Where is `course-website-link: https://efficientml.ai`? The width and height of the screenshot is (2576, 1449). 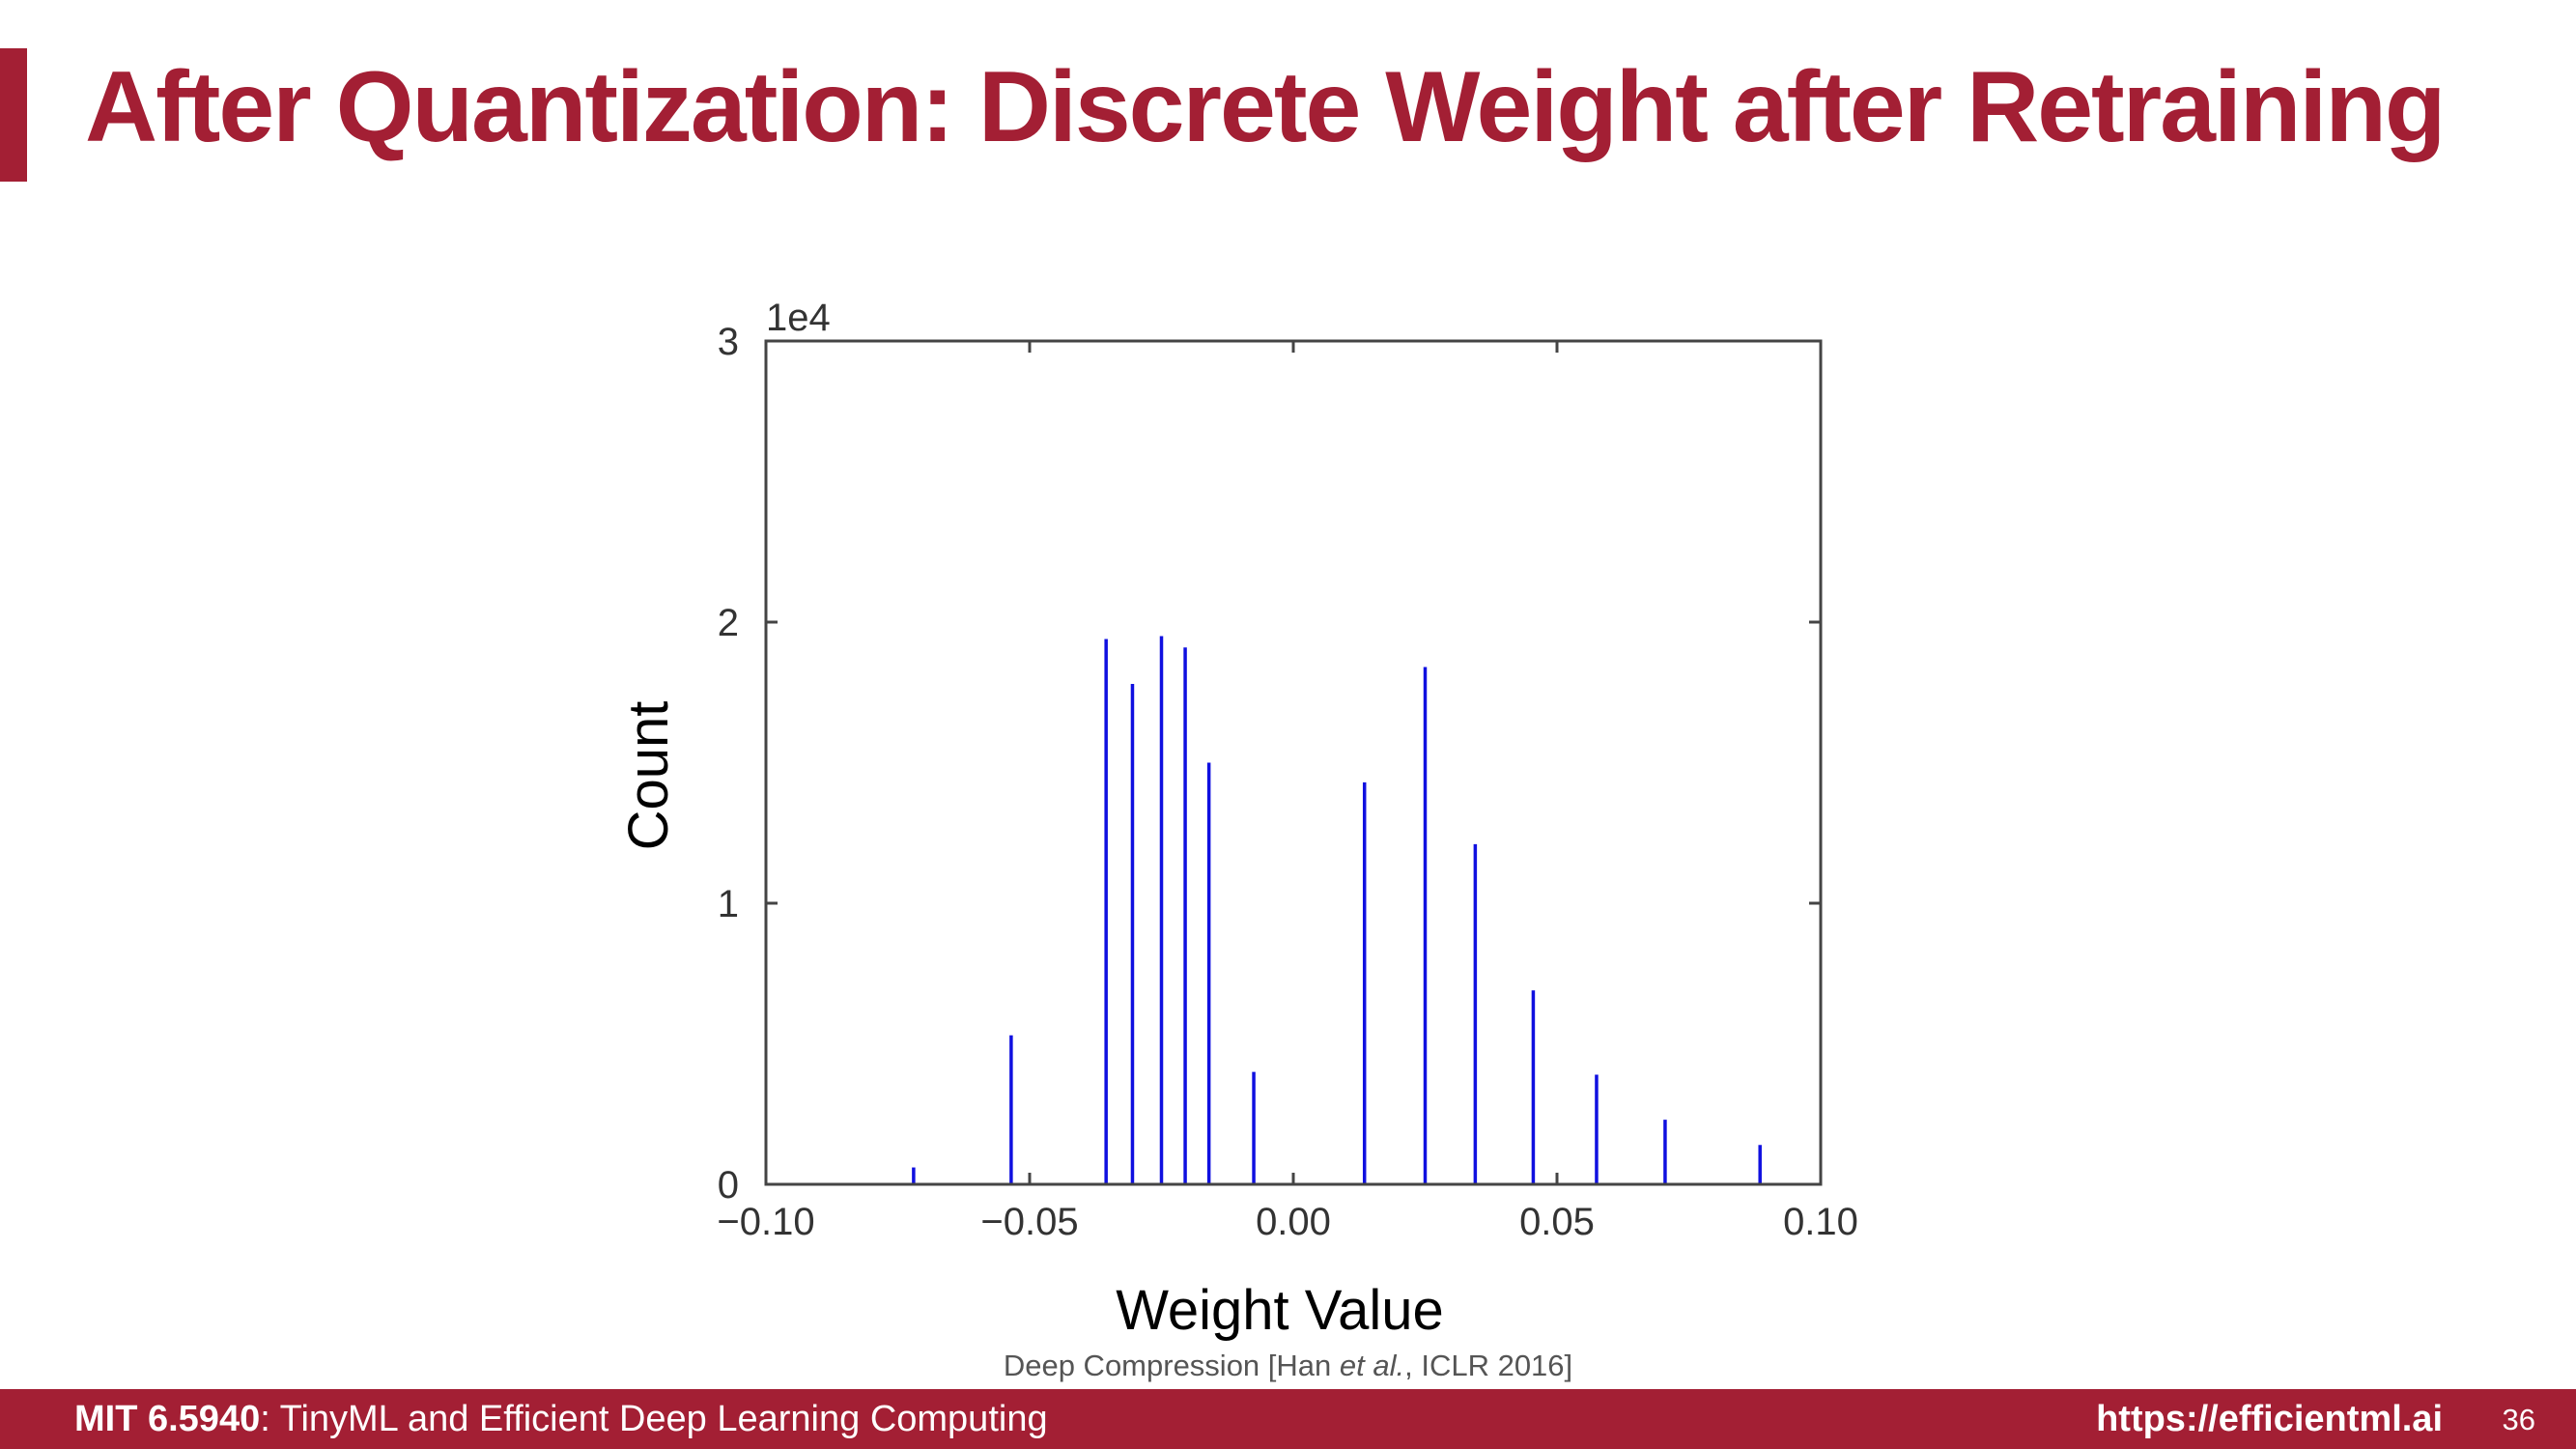 course-website-link: https://efficientml.ai is located at coordinates (2269, 1419).